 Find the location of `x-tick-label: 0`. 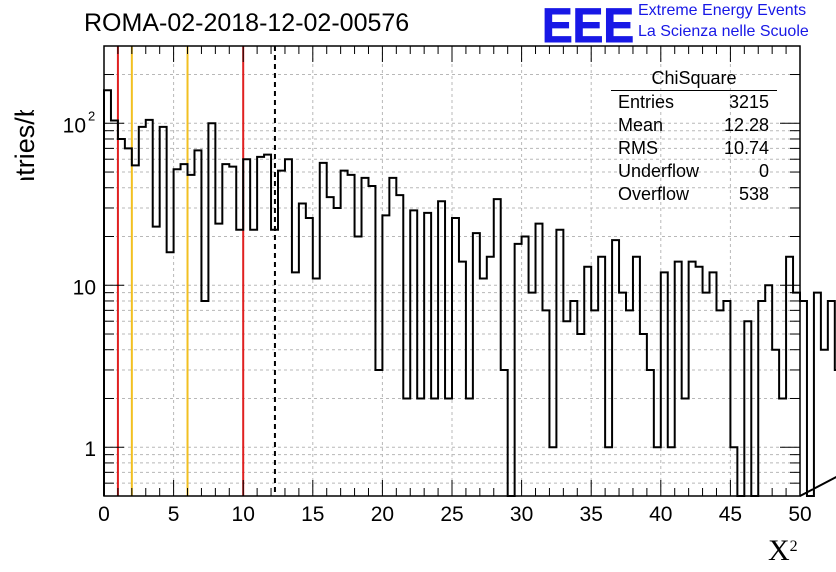

x-tick-label: 0 is located at coordinates (104, 514).